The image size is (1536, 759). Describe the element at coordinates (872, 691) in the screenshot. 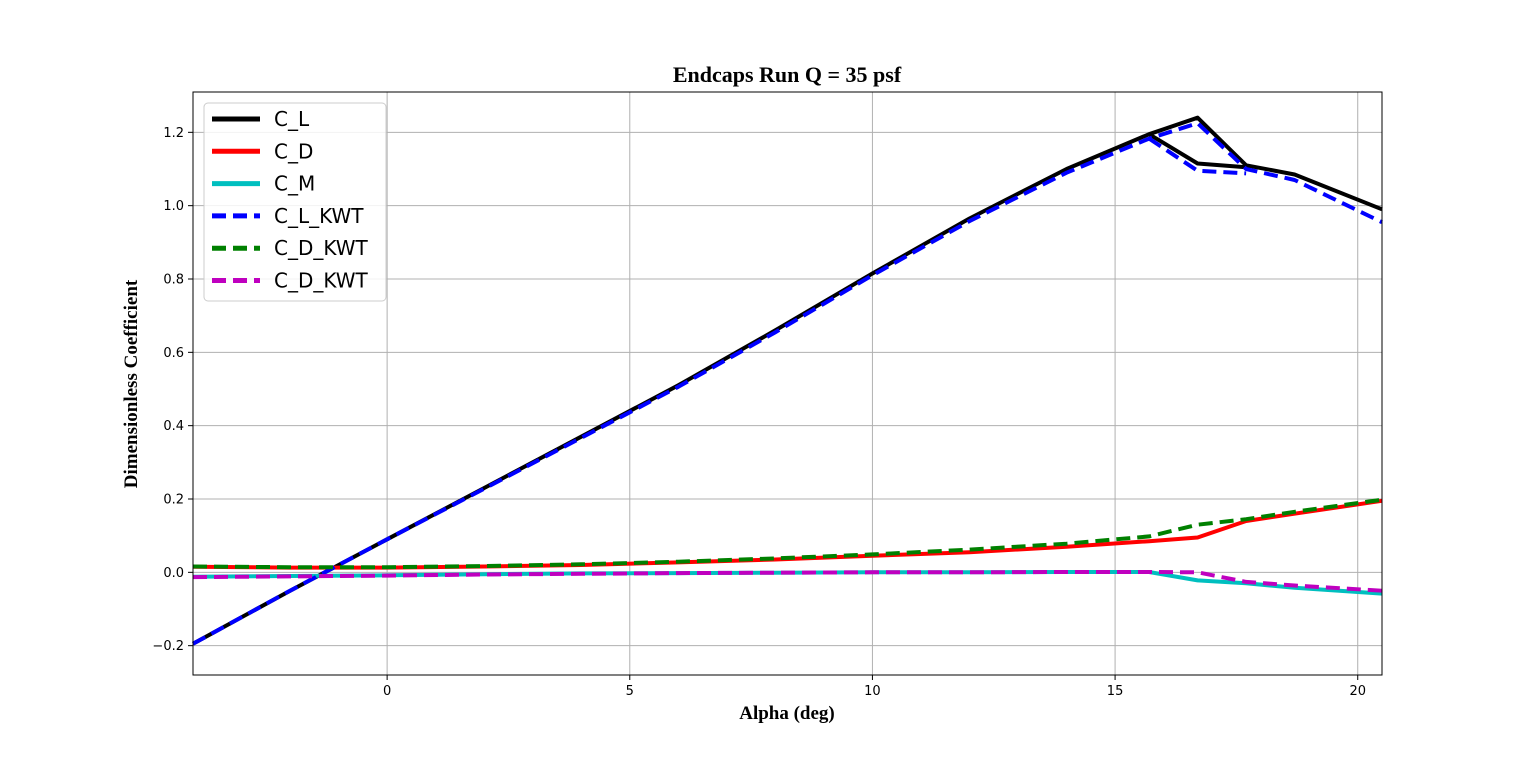

I see `x-tick-label: 10` at that location.